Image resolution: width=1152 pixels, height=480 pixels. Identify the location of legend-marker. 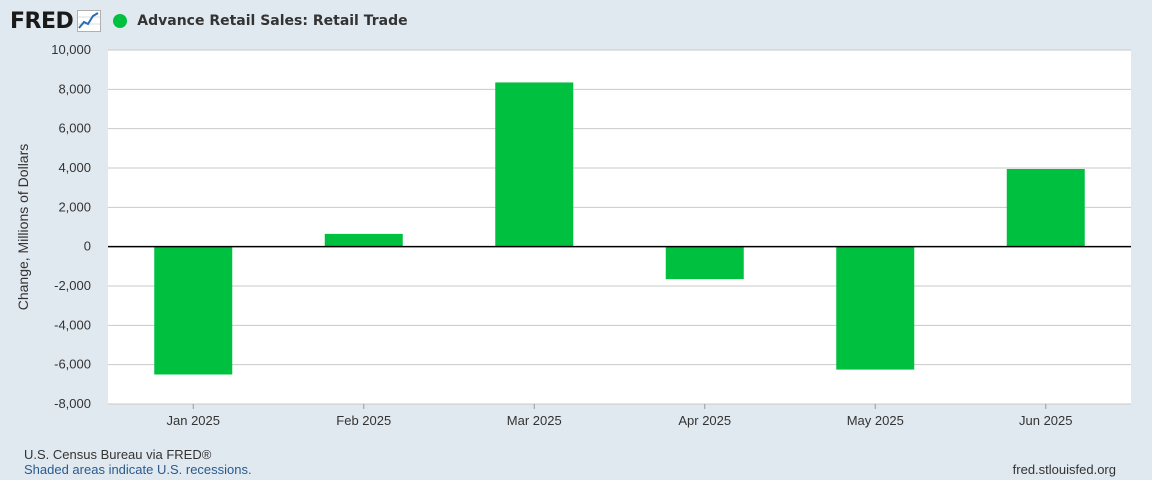
(120, 21).